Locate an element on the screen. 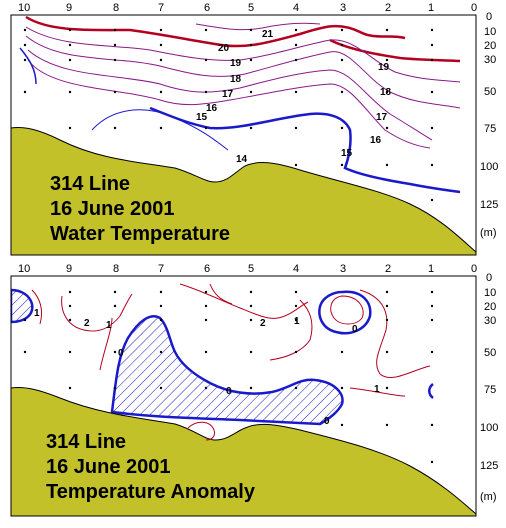 The height and width of the screenshot is (528, 506). contour-red-right is located at coordinates (395, 334).